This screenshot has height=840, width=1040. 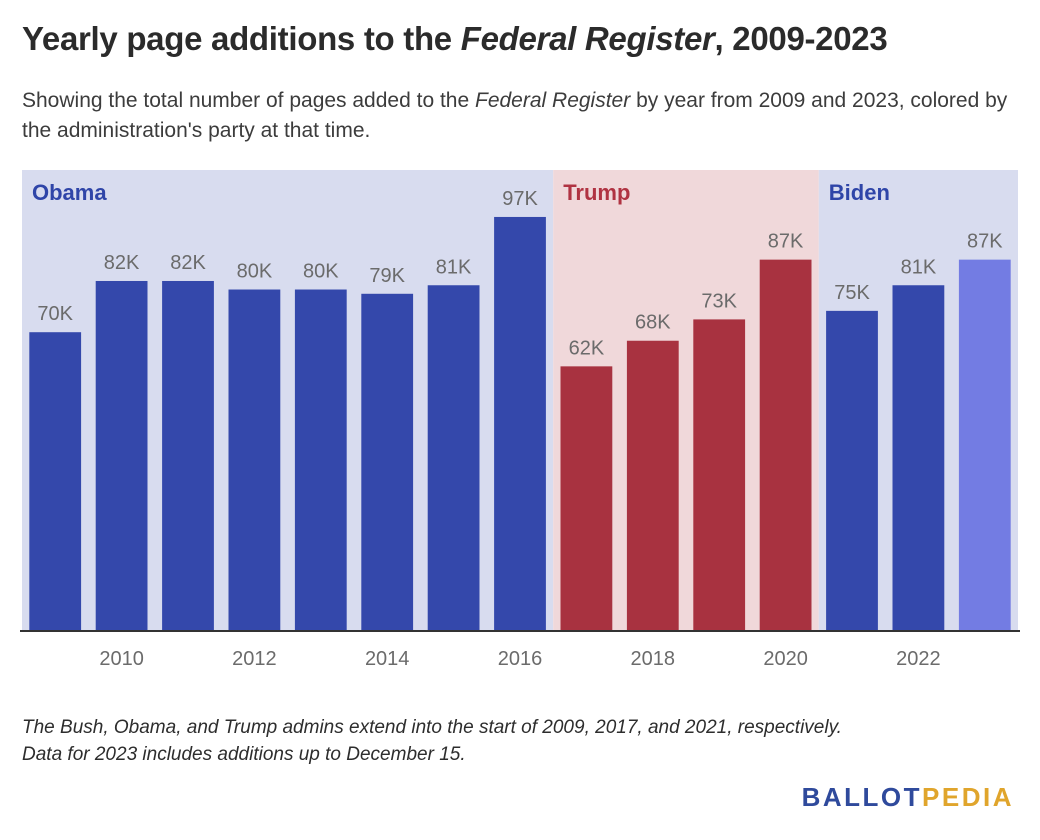 I want to click on x-tick-label-2018: 2018, so click(x=653, y=659).